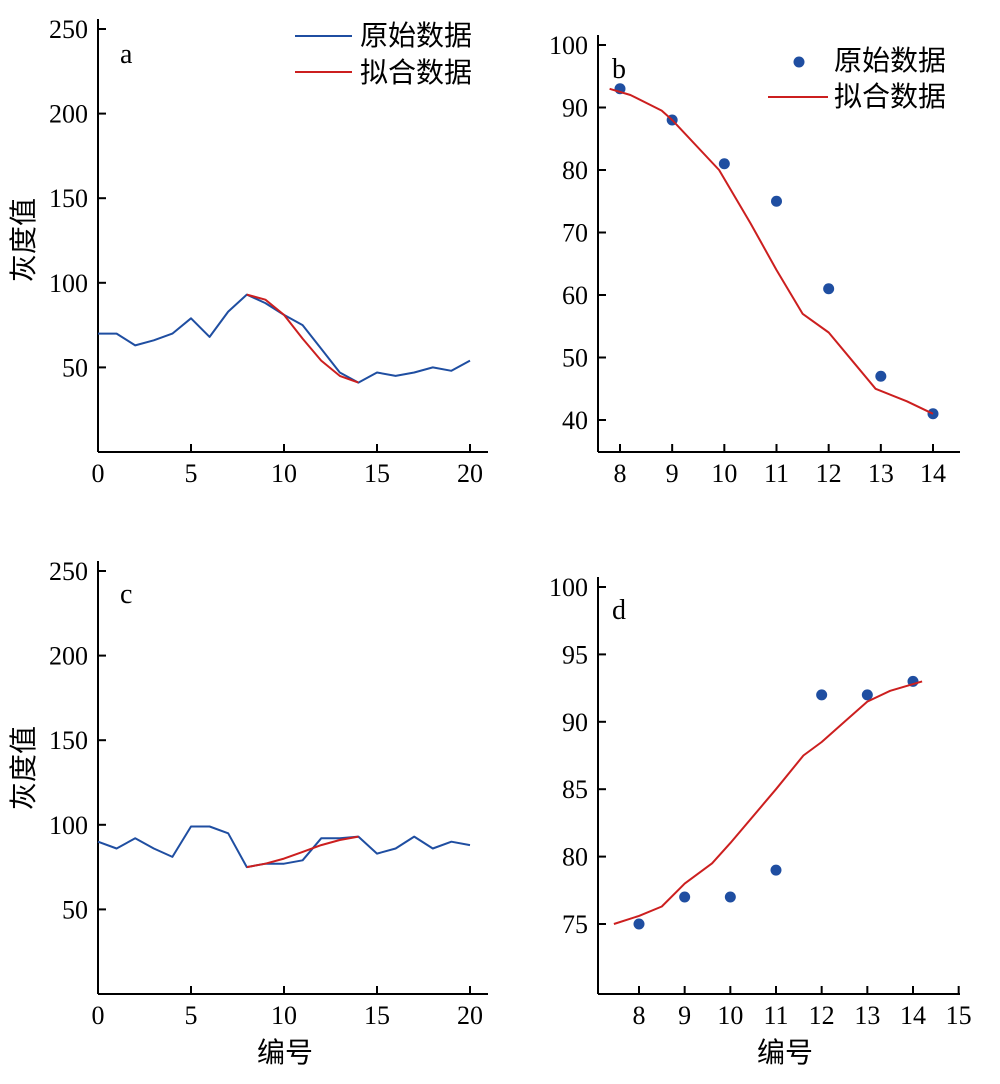  I want to click on y-tick-label: 60, so click(575, 295).